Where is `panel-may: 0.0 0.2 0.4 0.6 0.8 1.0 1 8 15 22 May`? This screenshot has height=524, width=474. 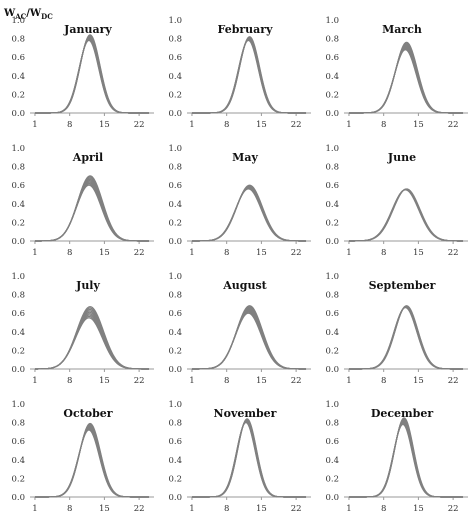 panel-may: 0.0 0.2 0.4 0.6 0.8 1.0 1 8 15 22 May is located at coordinates (239, 201).